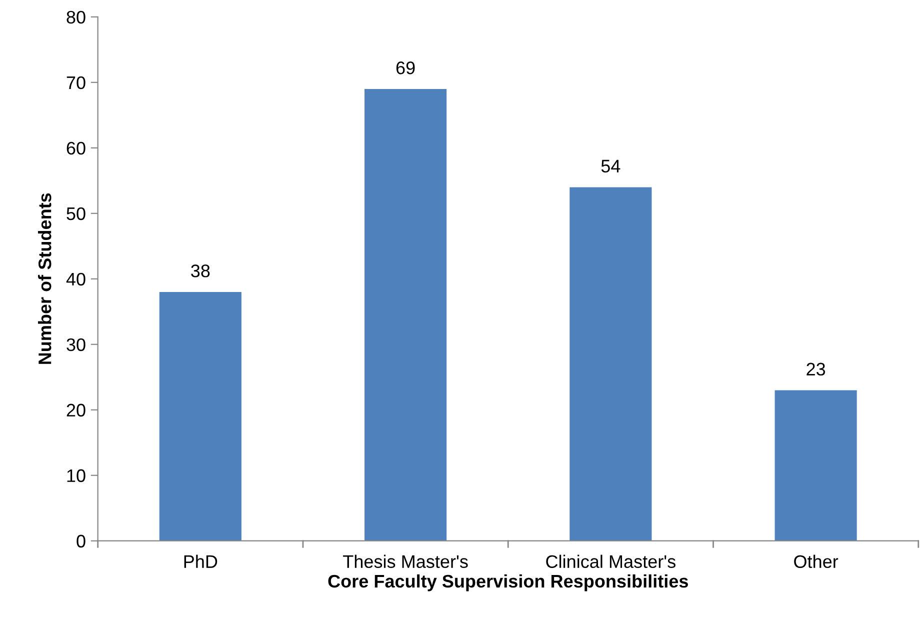 This screenshot has width=923, height=626. What do you see at coordinates (76, 475) in the screenshot?
I see `y-tick-label: 10` at bounding box center [76, 475].